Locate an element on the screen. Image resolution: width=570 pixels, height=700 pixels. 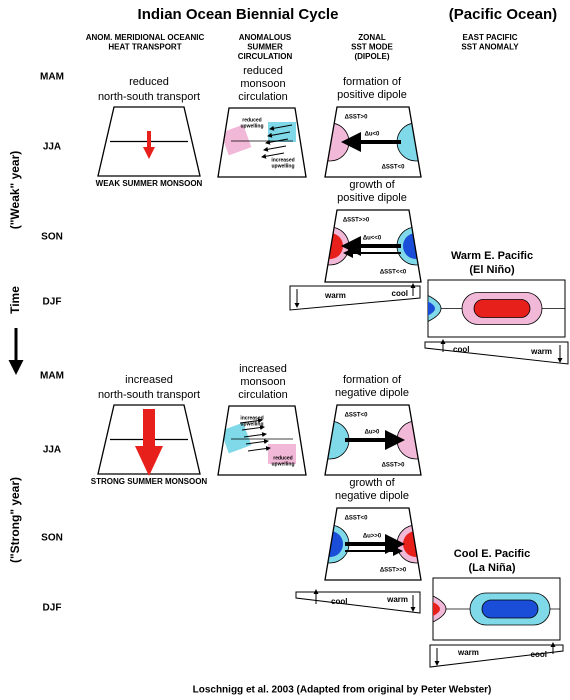
label: ZONAL is located at coordinates (372, 37).